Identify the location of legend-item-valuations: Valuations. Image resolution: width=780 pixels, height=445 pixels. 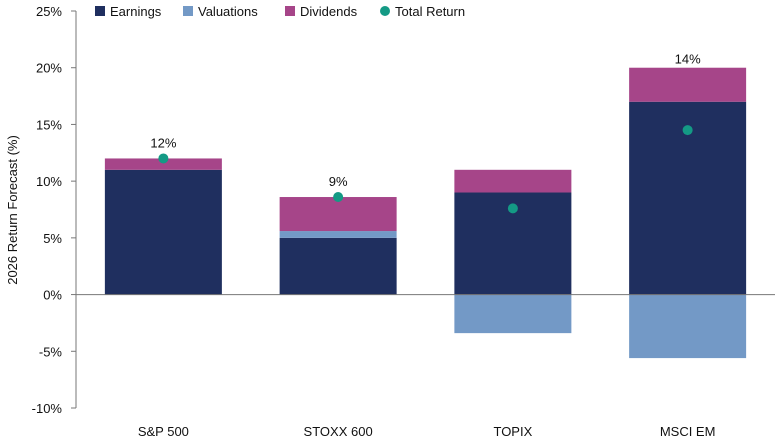
(220, 11).